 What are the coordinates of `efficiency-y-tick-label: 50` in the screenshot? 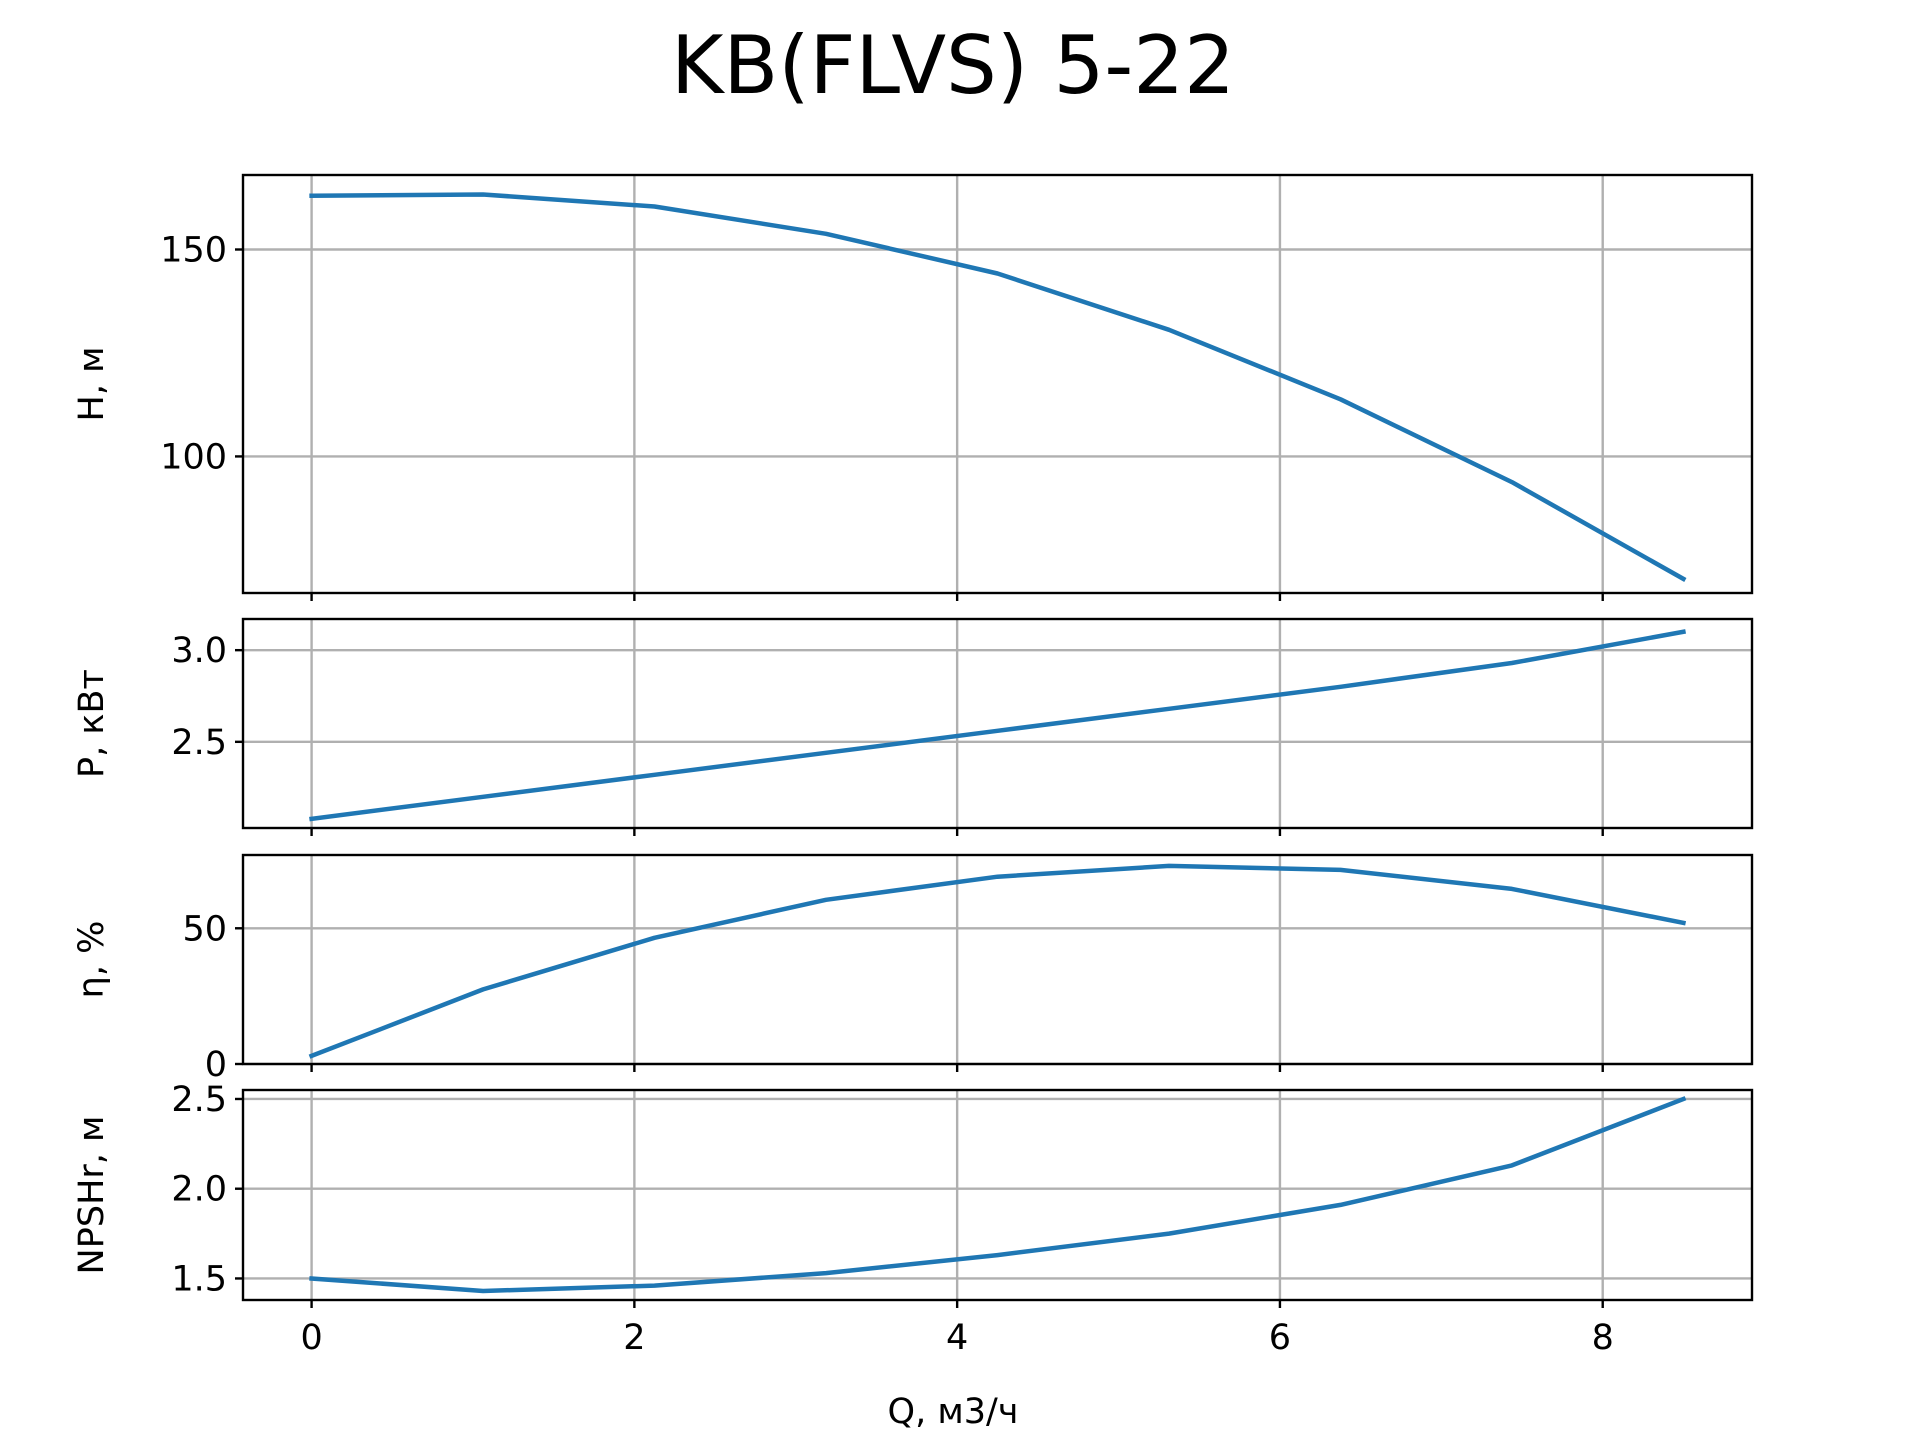 It's located at (204, 929).